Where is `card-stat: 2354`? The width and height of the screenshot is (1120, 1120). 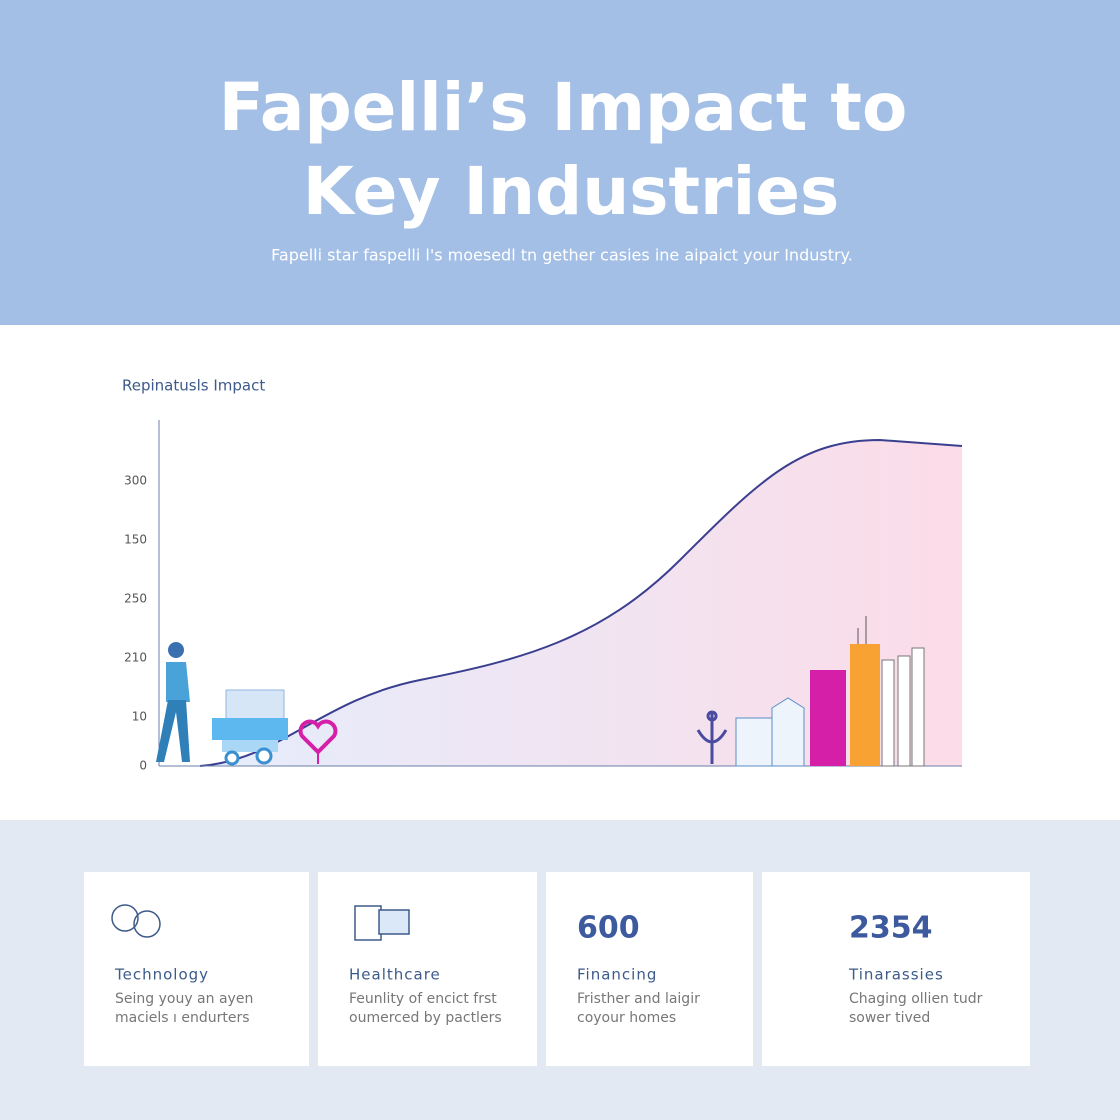 card-stat: 2354 is located at coordinates (891, 928).